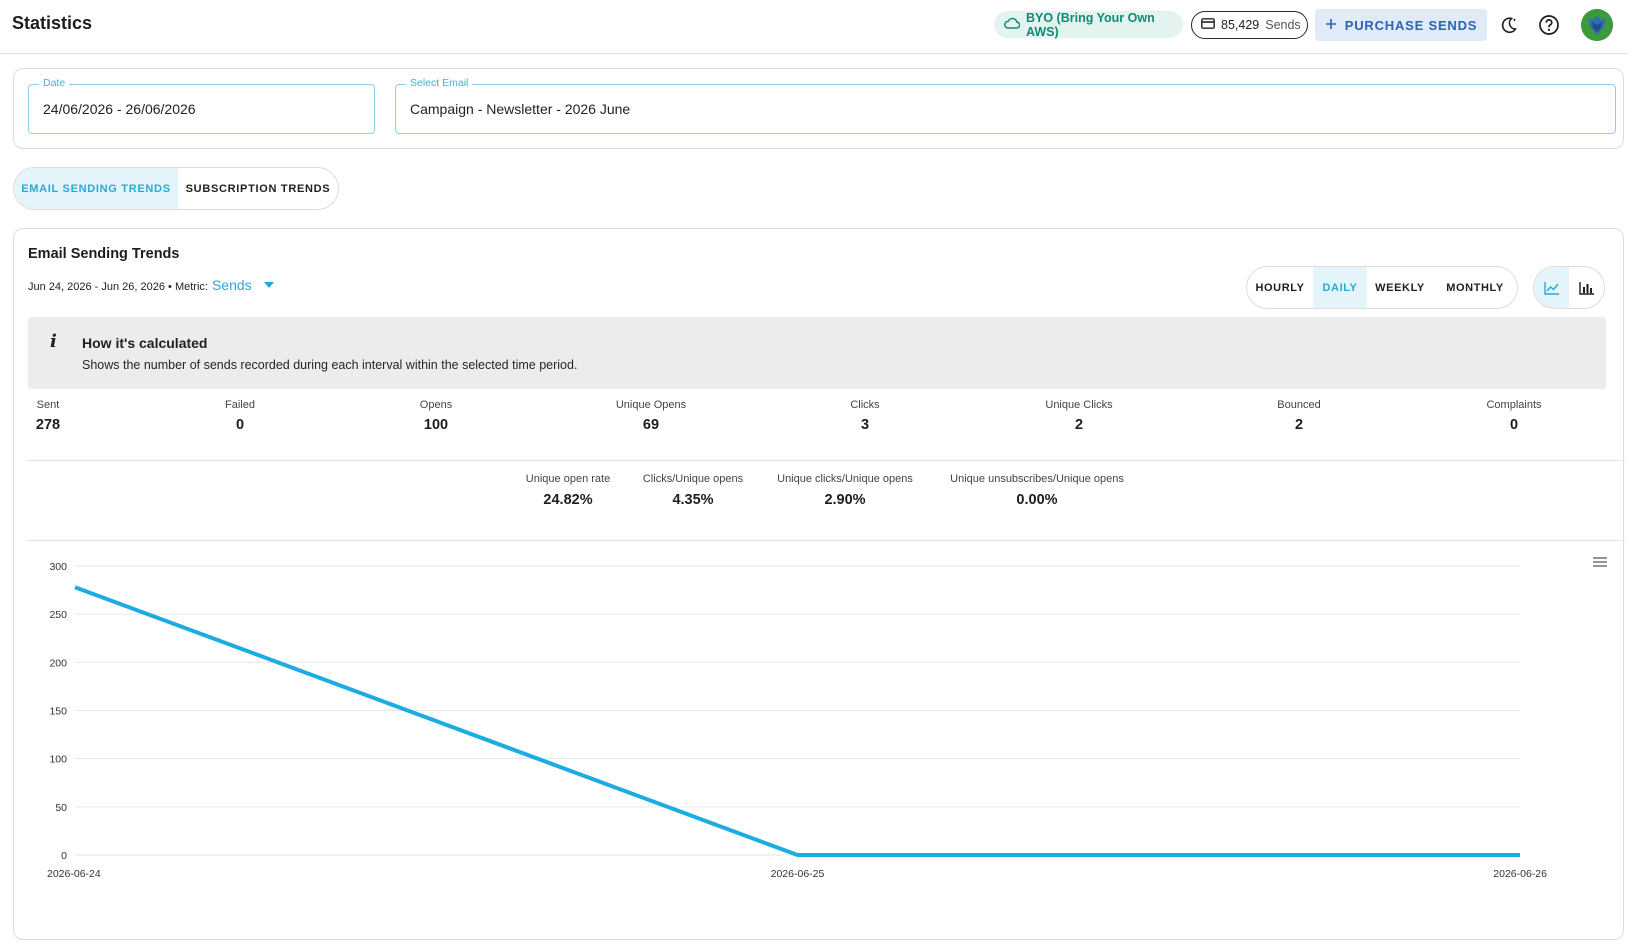 Image resolution: width=1628 pixels, height=949 pixels. Describe the element at coordinates (53, 341) in the screenshot. I see `info-icon: i` at that location.